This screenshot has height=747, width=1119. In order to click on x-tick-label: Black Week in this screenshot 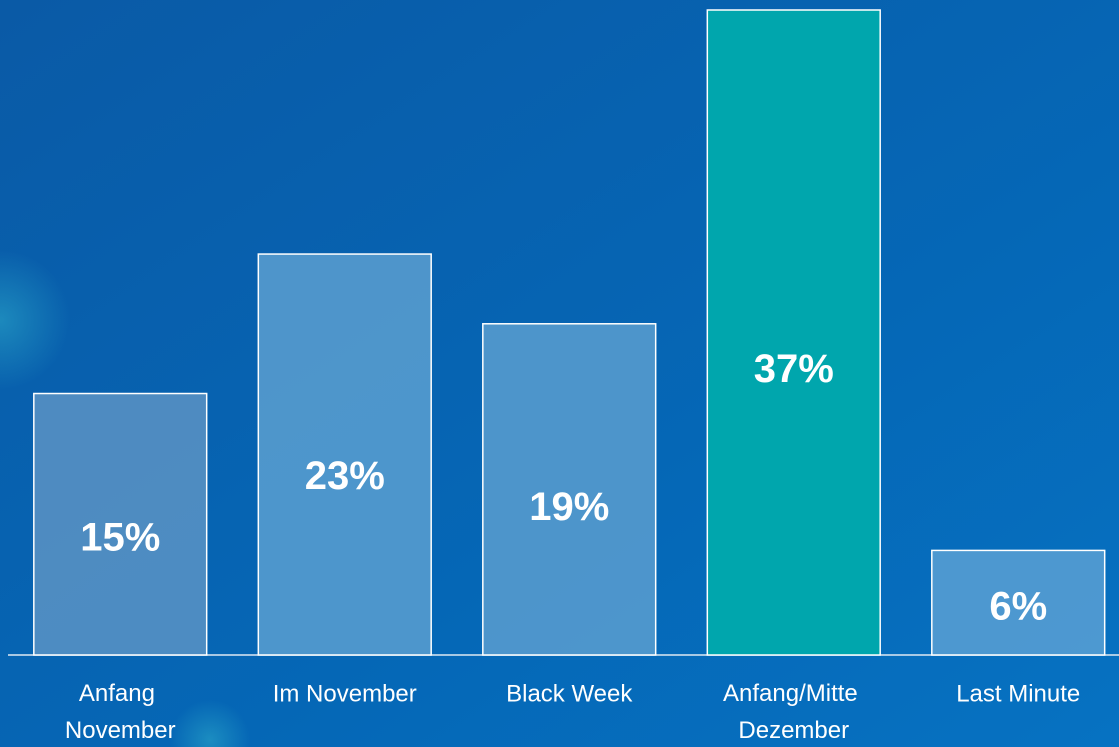, I will do `click(569, 693)`.